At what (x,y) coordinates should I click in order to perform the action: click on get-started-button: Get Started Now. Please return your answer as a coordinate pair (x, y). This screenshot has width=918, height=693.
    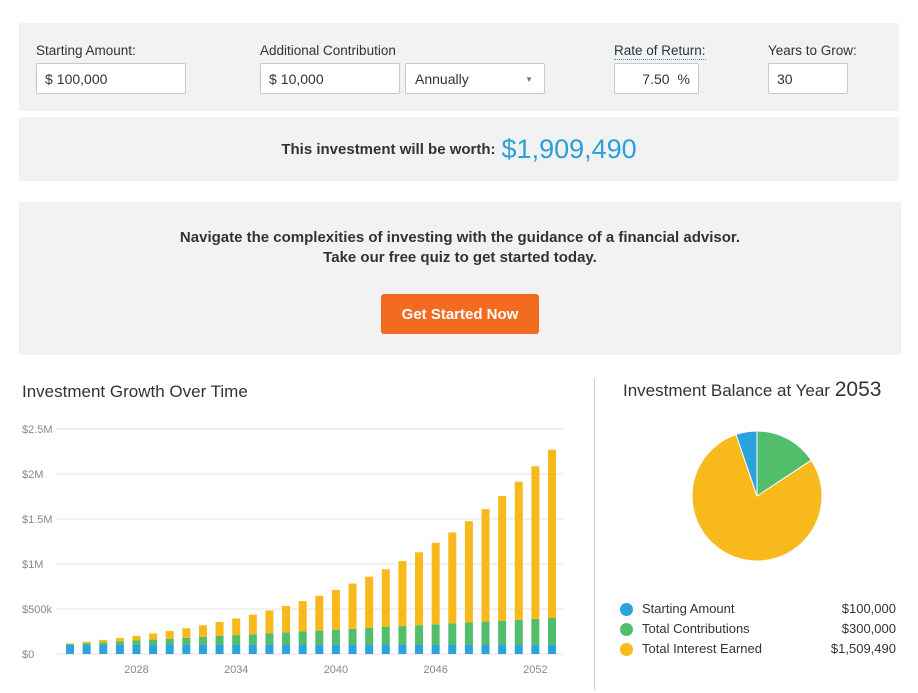
    Looking at the image, I should click on (460, 314).